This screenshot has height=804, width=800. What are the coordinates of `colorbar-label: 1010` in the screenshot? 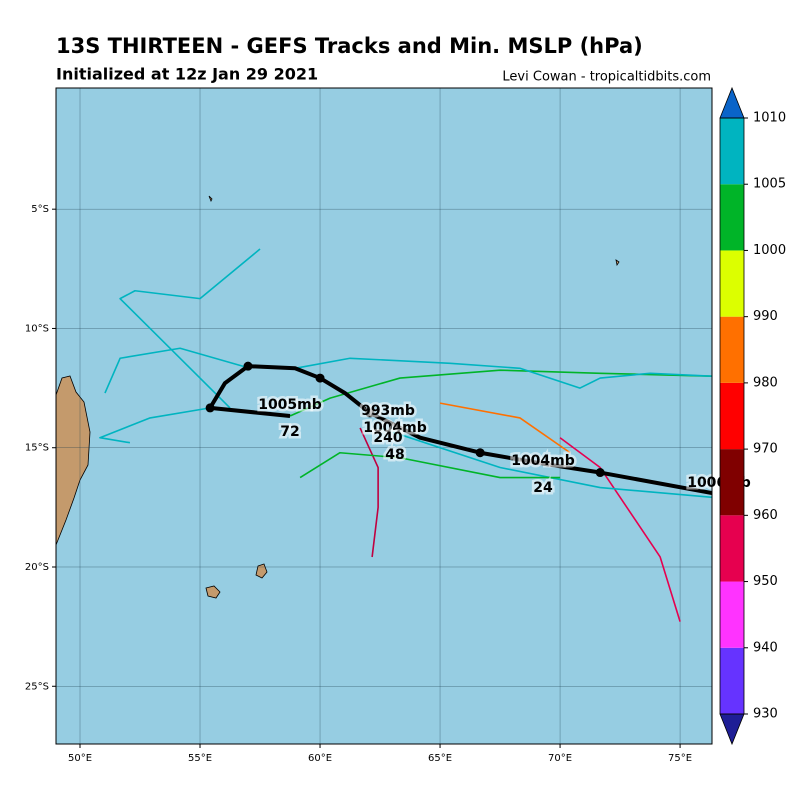 It's located at (769, 118).